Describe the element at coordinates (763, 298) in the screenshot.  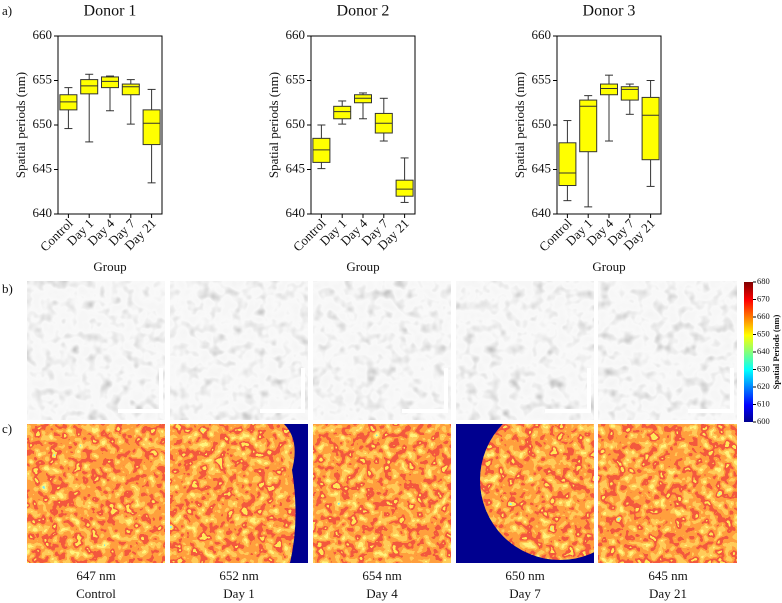
I see `colorbar-tick-label: 670` at that location.